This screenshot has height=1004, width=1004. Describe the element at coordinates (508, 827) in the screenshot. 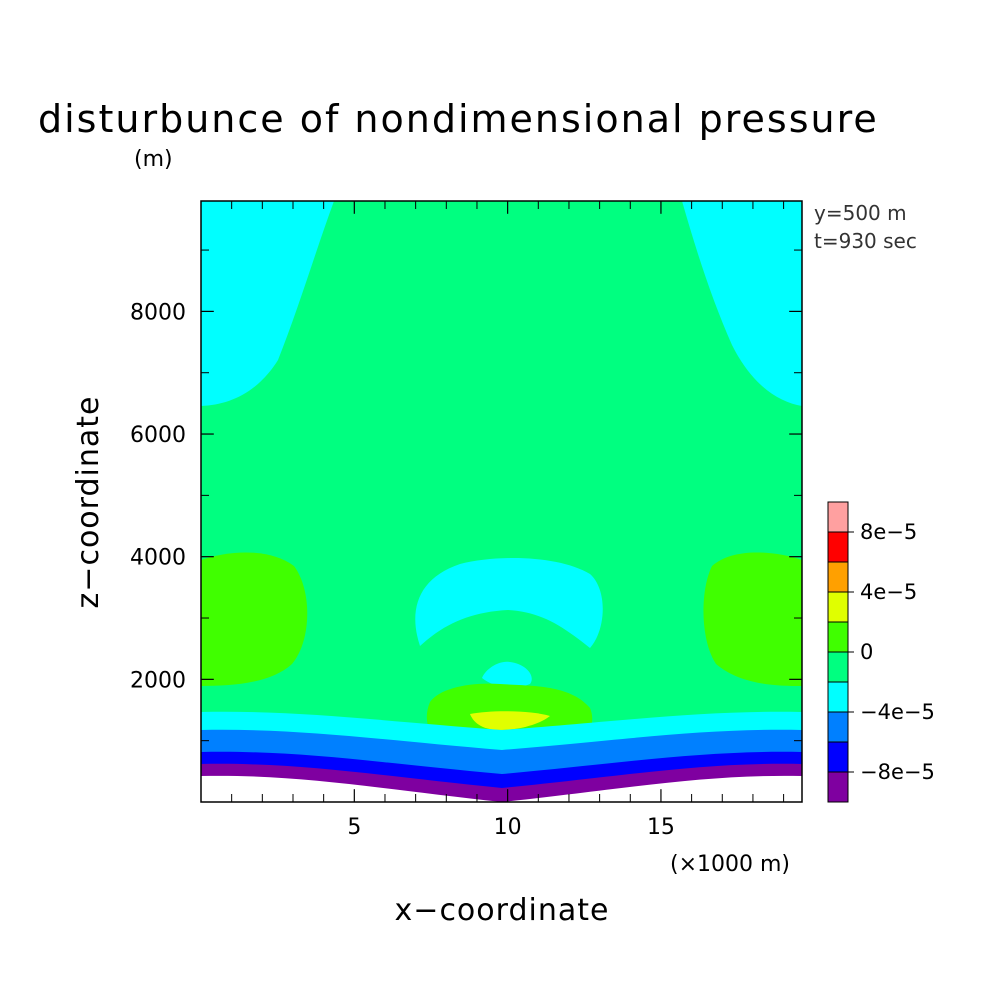

I see `x-tick-label: 10` at that location.